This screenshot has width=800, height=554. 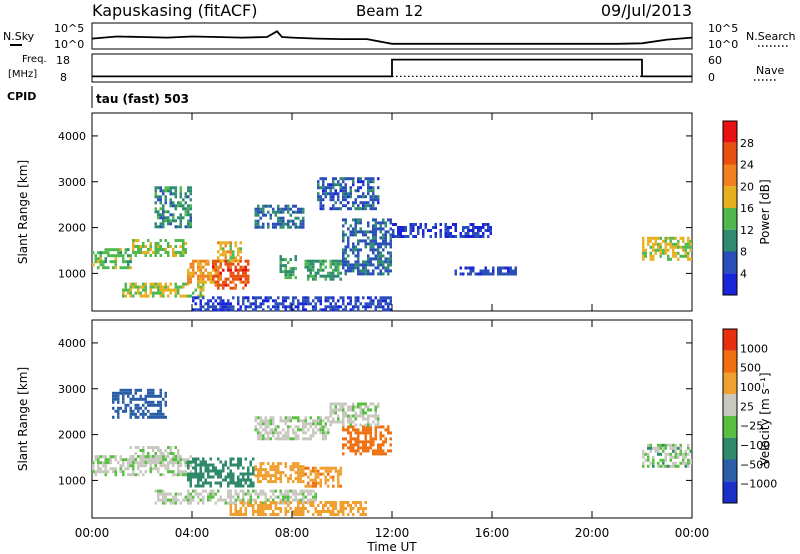 I want to click on power-region, so click(x=292, y=304).